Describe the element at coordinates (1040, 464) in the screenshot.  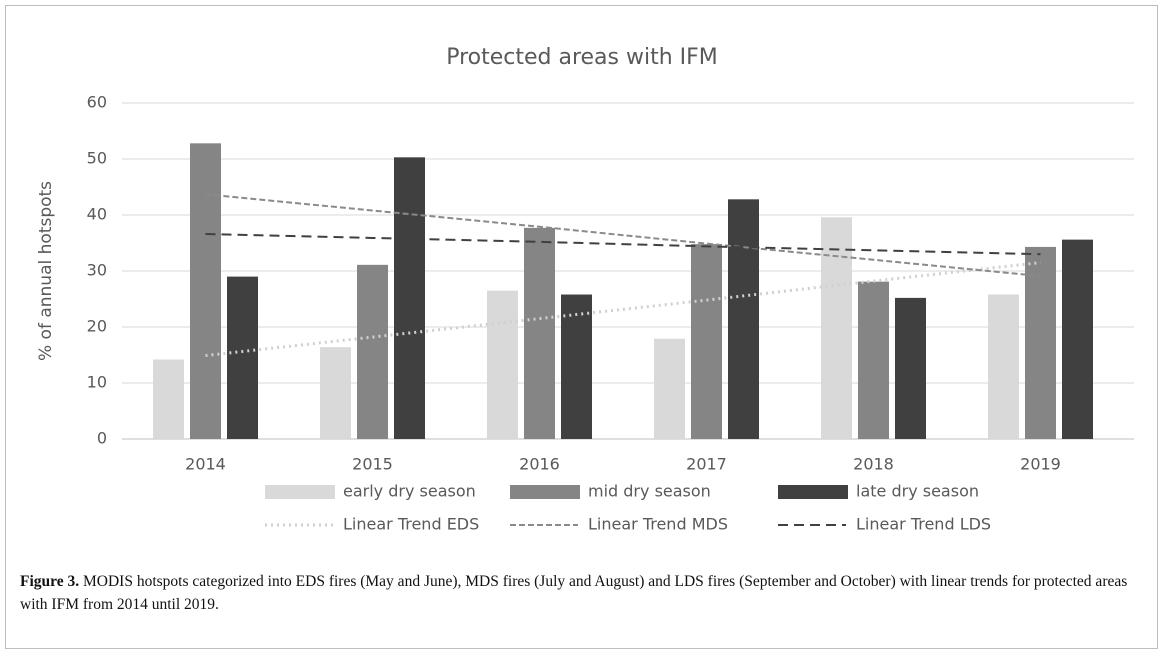
I see `x-tick-label: 2019` at that location.